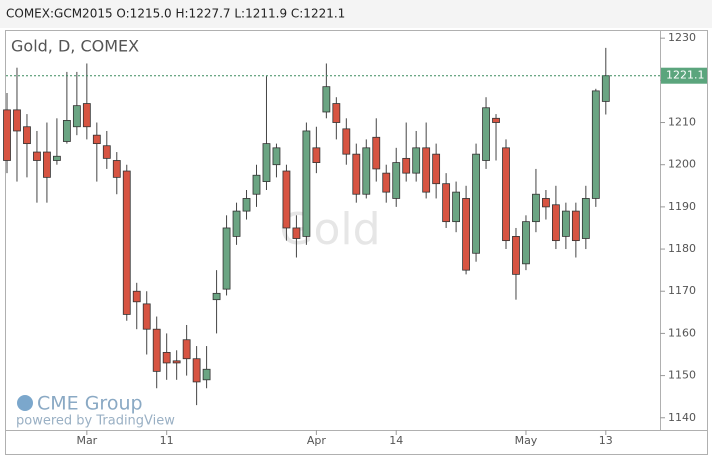 This screenshot has height=457, width=712. What do you see at coordinates (90, 404) in the screenshot?
I see `logo-text: CME Group` at bounding box center [90, 404].